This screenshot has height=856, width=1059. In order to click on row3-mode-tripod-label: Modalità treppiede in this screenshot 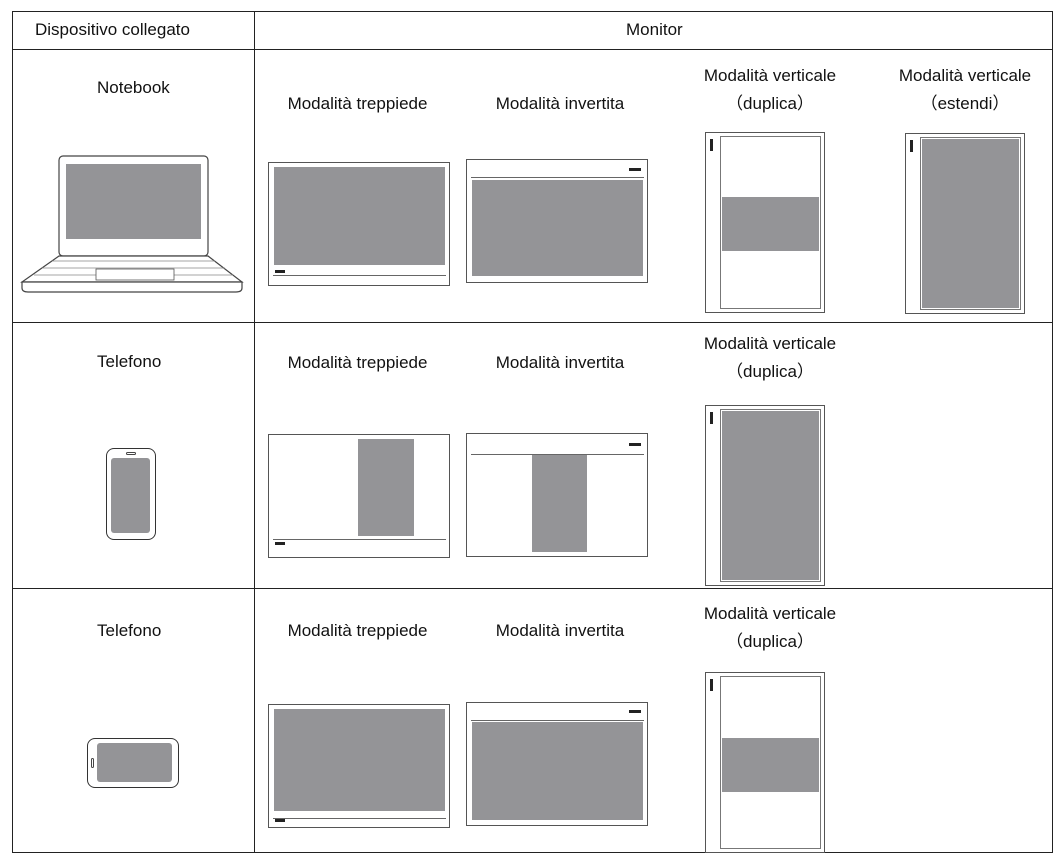, I will do `click(357, 630)`.